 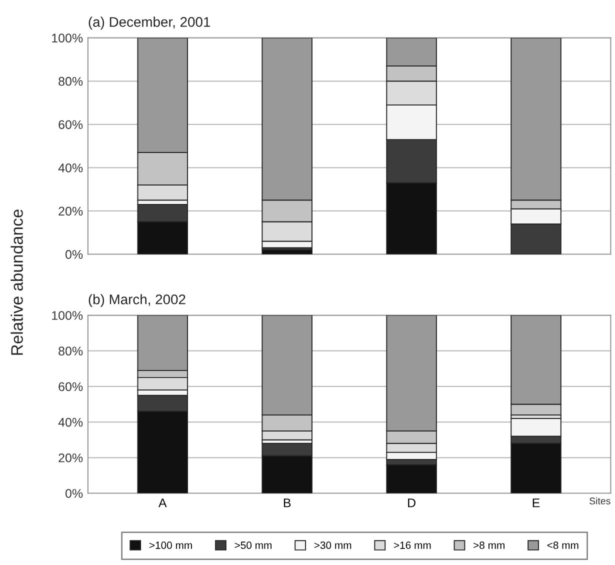 I want to click on x-tick-label: E, so click(x=536, y=503).